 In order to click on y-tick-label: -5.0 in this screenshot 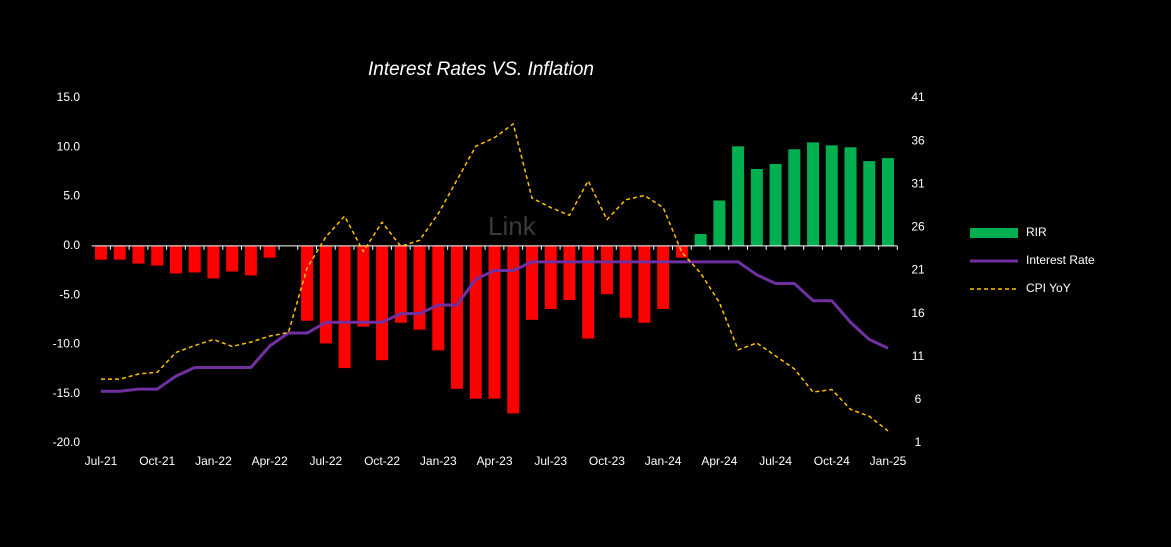, I will do `click(69, 294)`.